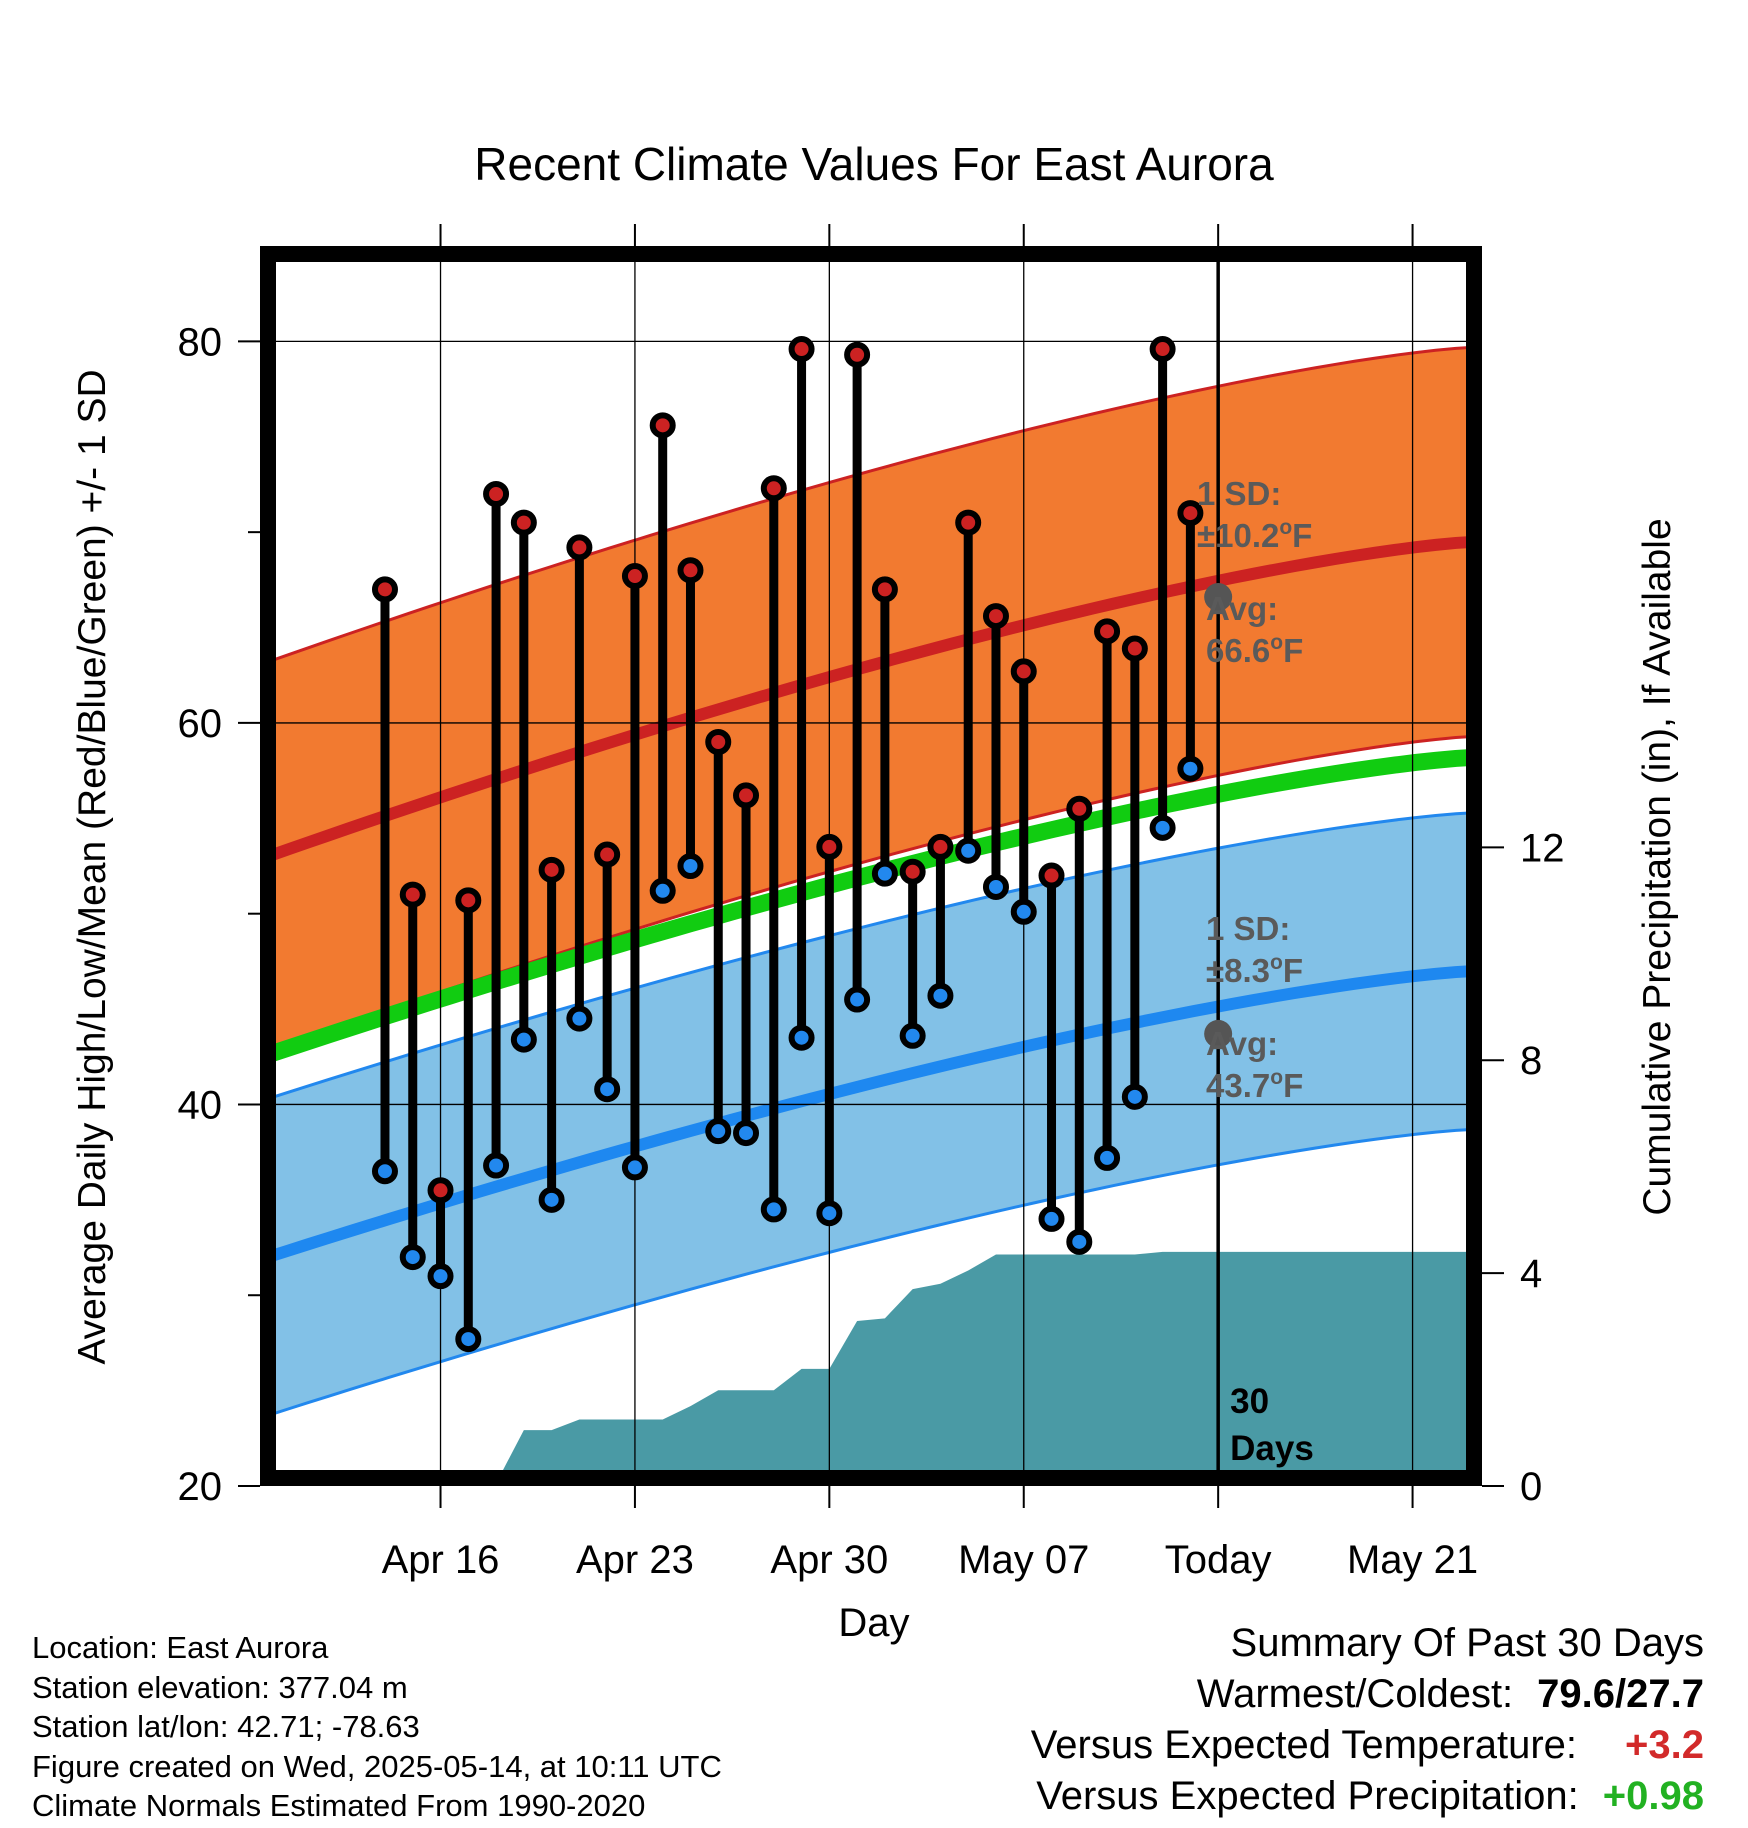  What do you see at coordinates (1531, 1487) in the screenshot?
I see `y-right-tick-label: 0` at bounding box center [1531, 1487].